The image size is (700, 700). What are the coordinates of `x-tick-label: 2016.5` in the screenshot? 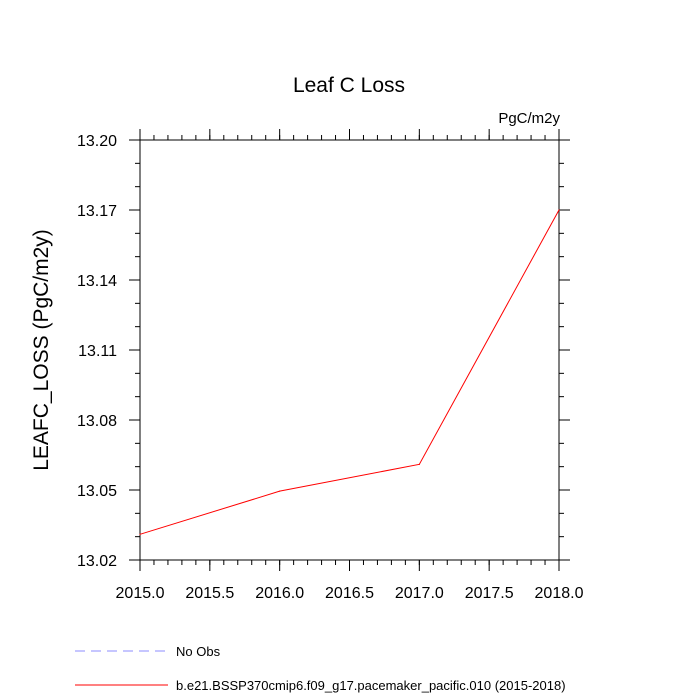 It's located at (349, 593).